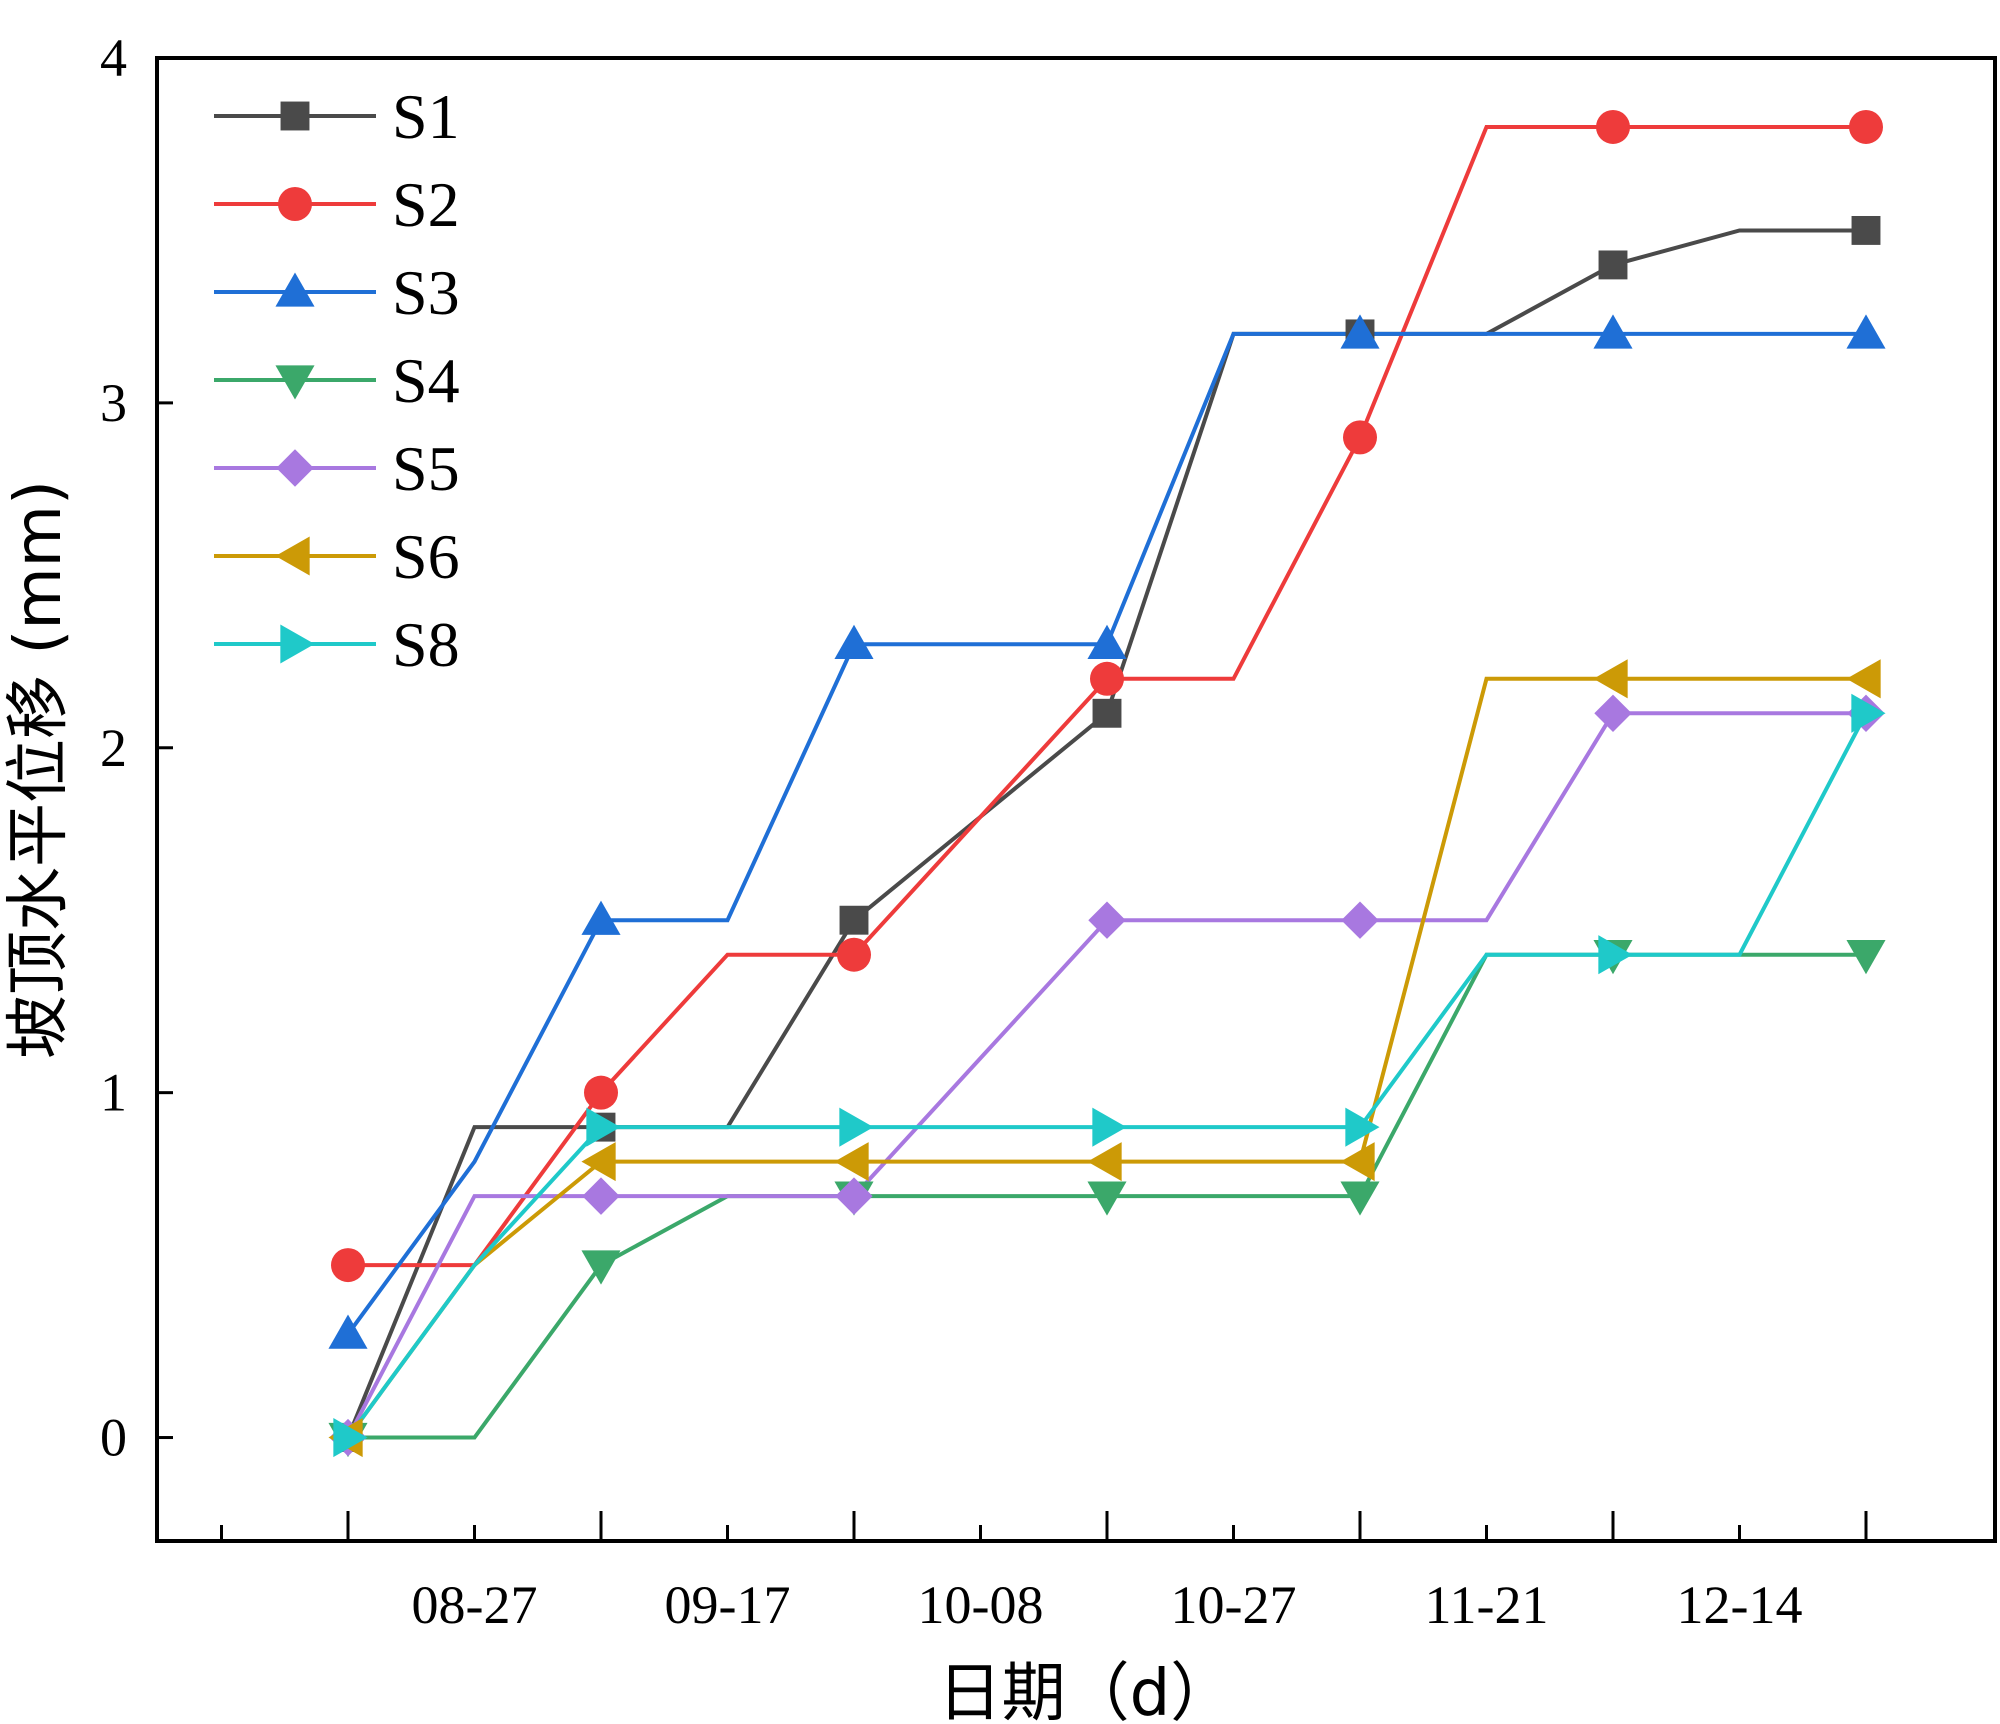 The width and height of the screenshot is (2000, 1724). I want to click on y-tick-label: 2, so click(113, 748).